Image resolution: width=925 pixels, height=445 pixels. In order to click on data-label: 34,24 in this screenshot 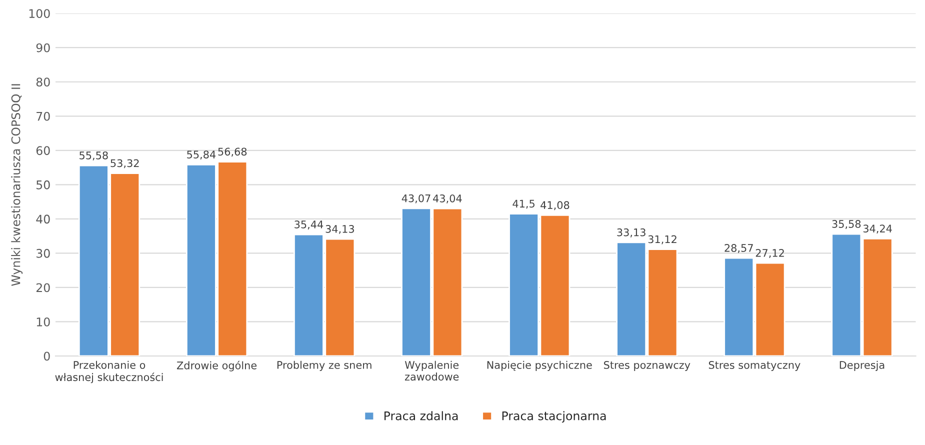, I will do `click(877, 229)`.